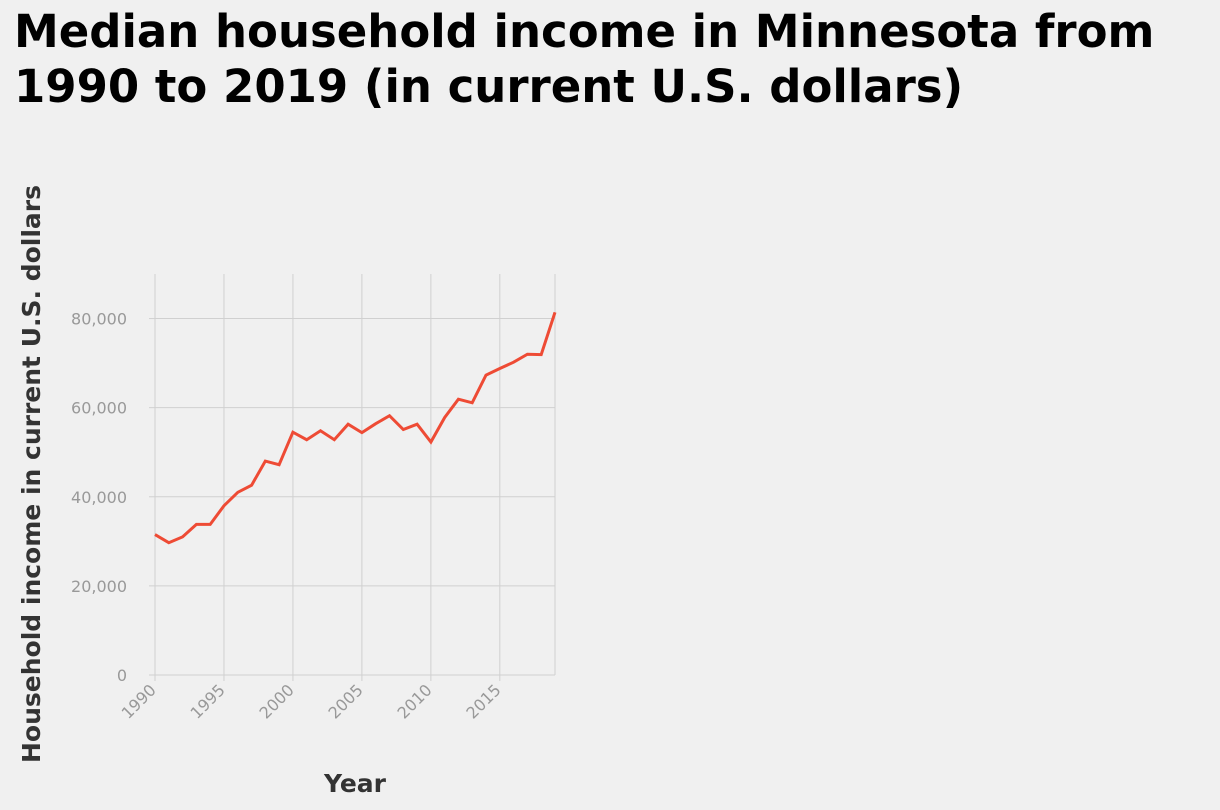 Image resolution: width=1220 pixels, height=810 pixels. I want to click on y-tick-label: 20,000, so click(99, 586).